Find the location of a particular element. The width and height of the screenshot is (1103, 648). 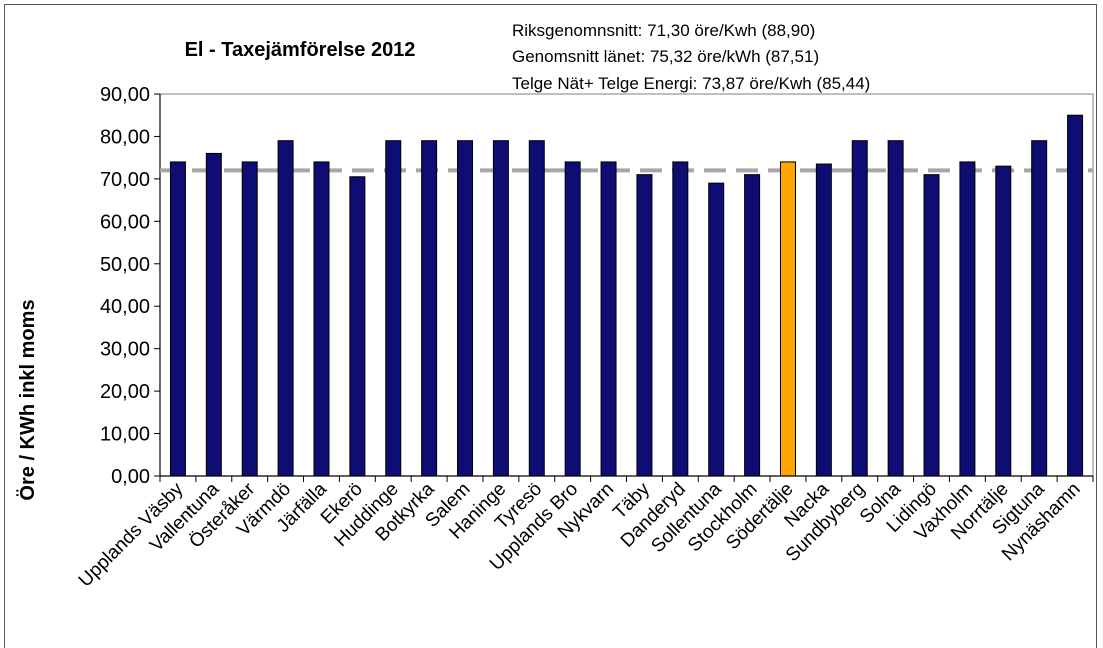

y-tick-label: 70,00 is located at coordinates (125, 180).